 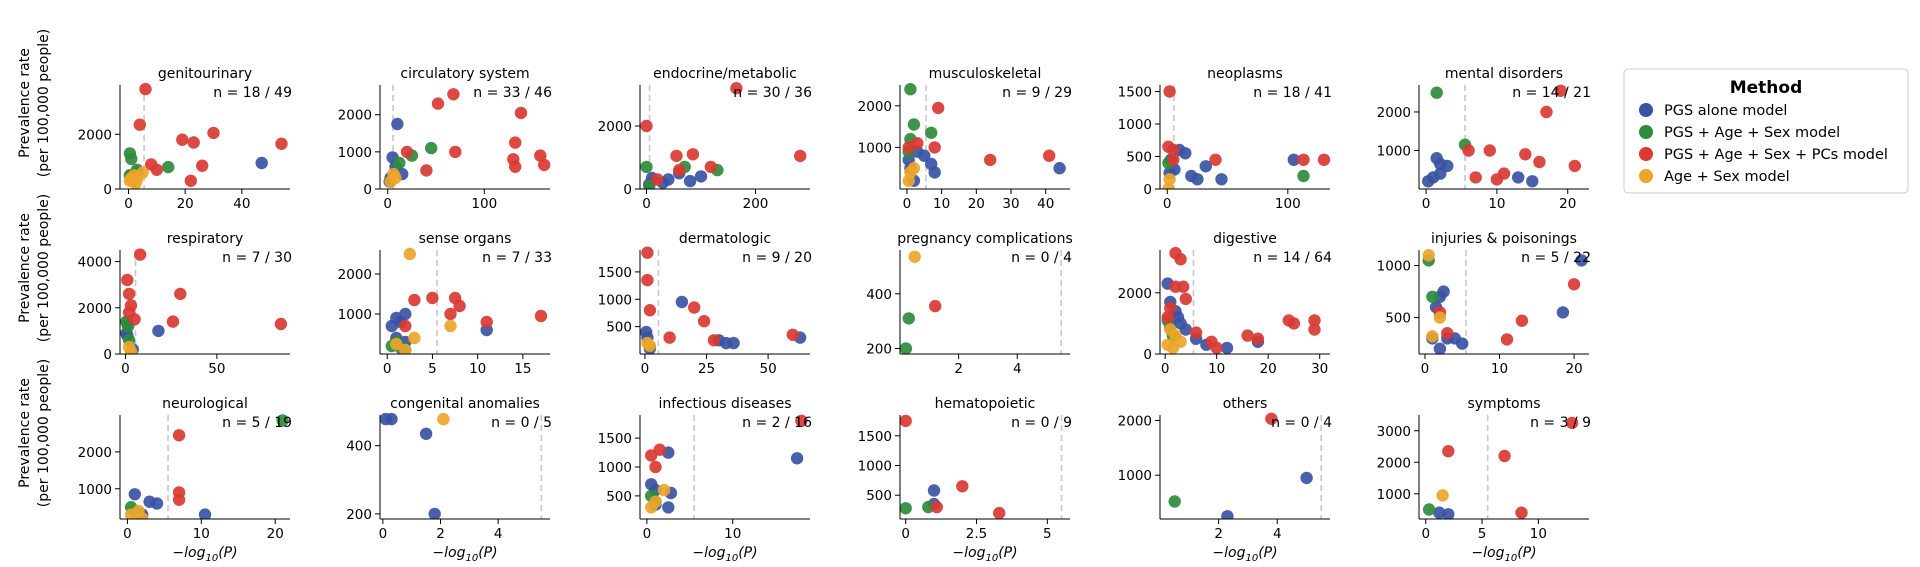 What do you see at coordinates (1503, 404) in the screenshot?
I see `panel-title: symptoms` at bounding box center [1503, 404].